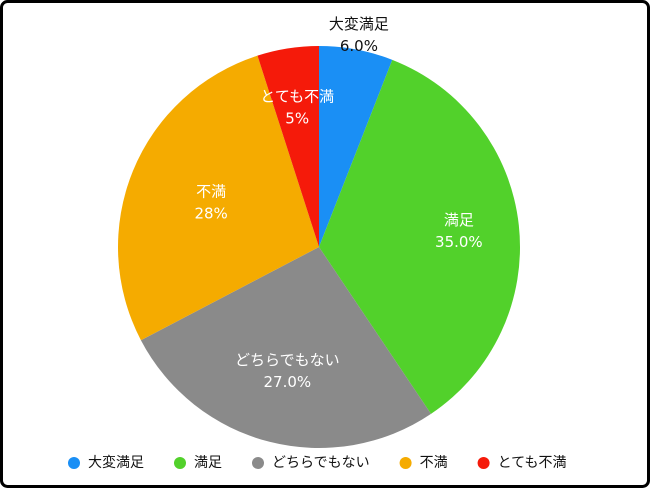 This screenshot has width=650, height=492. Describe the element at coordinates (459, 220) in the screenshot. I see `slice-label: 満足` at that location.